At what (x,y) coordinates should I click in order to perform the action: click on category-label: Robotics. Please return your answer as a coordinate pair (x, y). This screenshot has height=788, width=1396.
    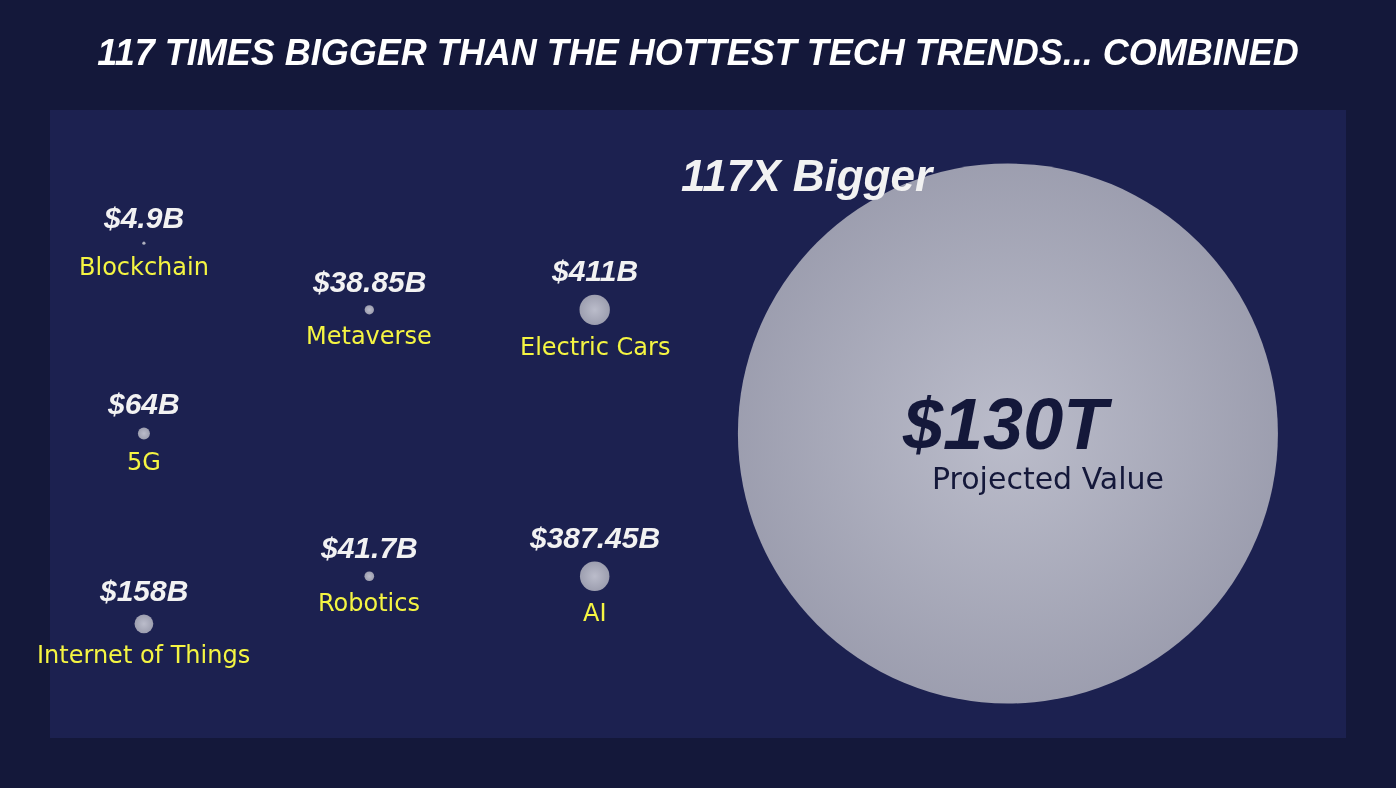
    Looking at the image, I should click on (369, 603).